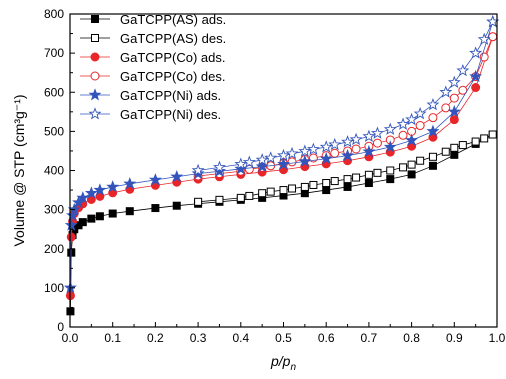  I want to click on legend-item: GaTCPP(Ni) ads., so click(150, 95).